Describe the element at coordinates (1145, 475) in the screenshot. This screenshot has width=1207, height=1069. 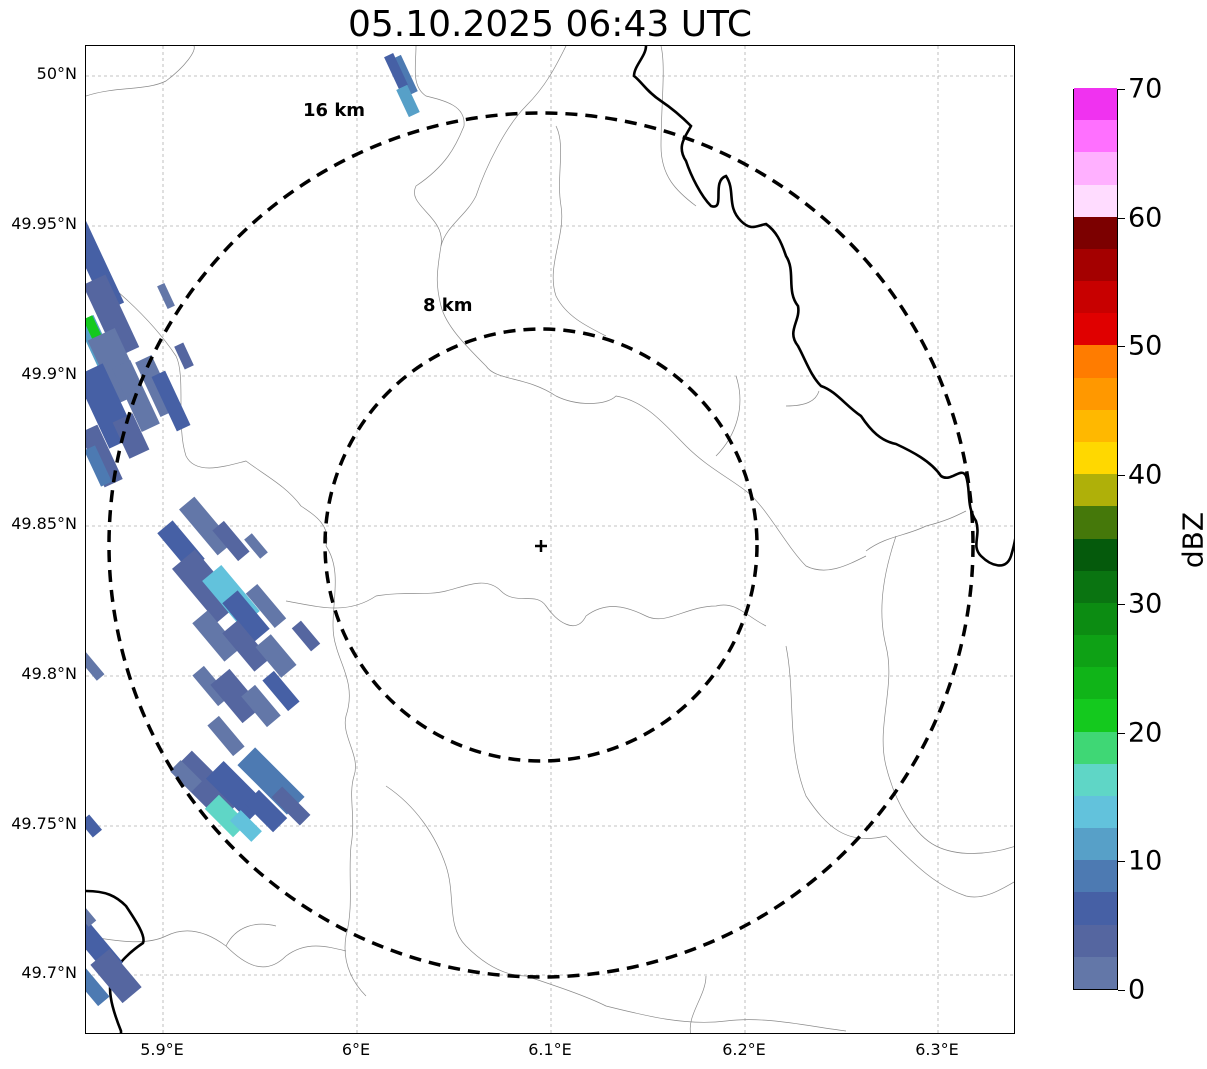
I see `colorbar-tick-label: 40` at that location.